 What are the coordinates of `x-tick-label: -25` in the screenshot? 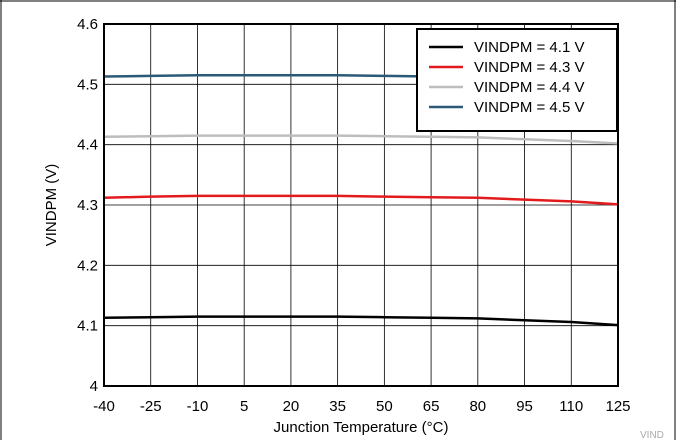 It's located at (151, 406).